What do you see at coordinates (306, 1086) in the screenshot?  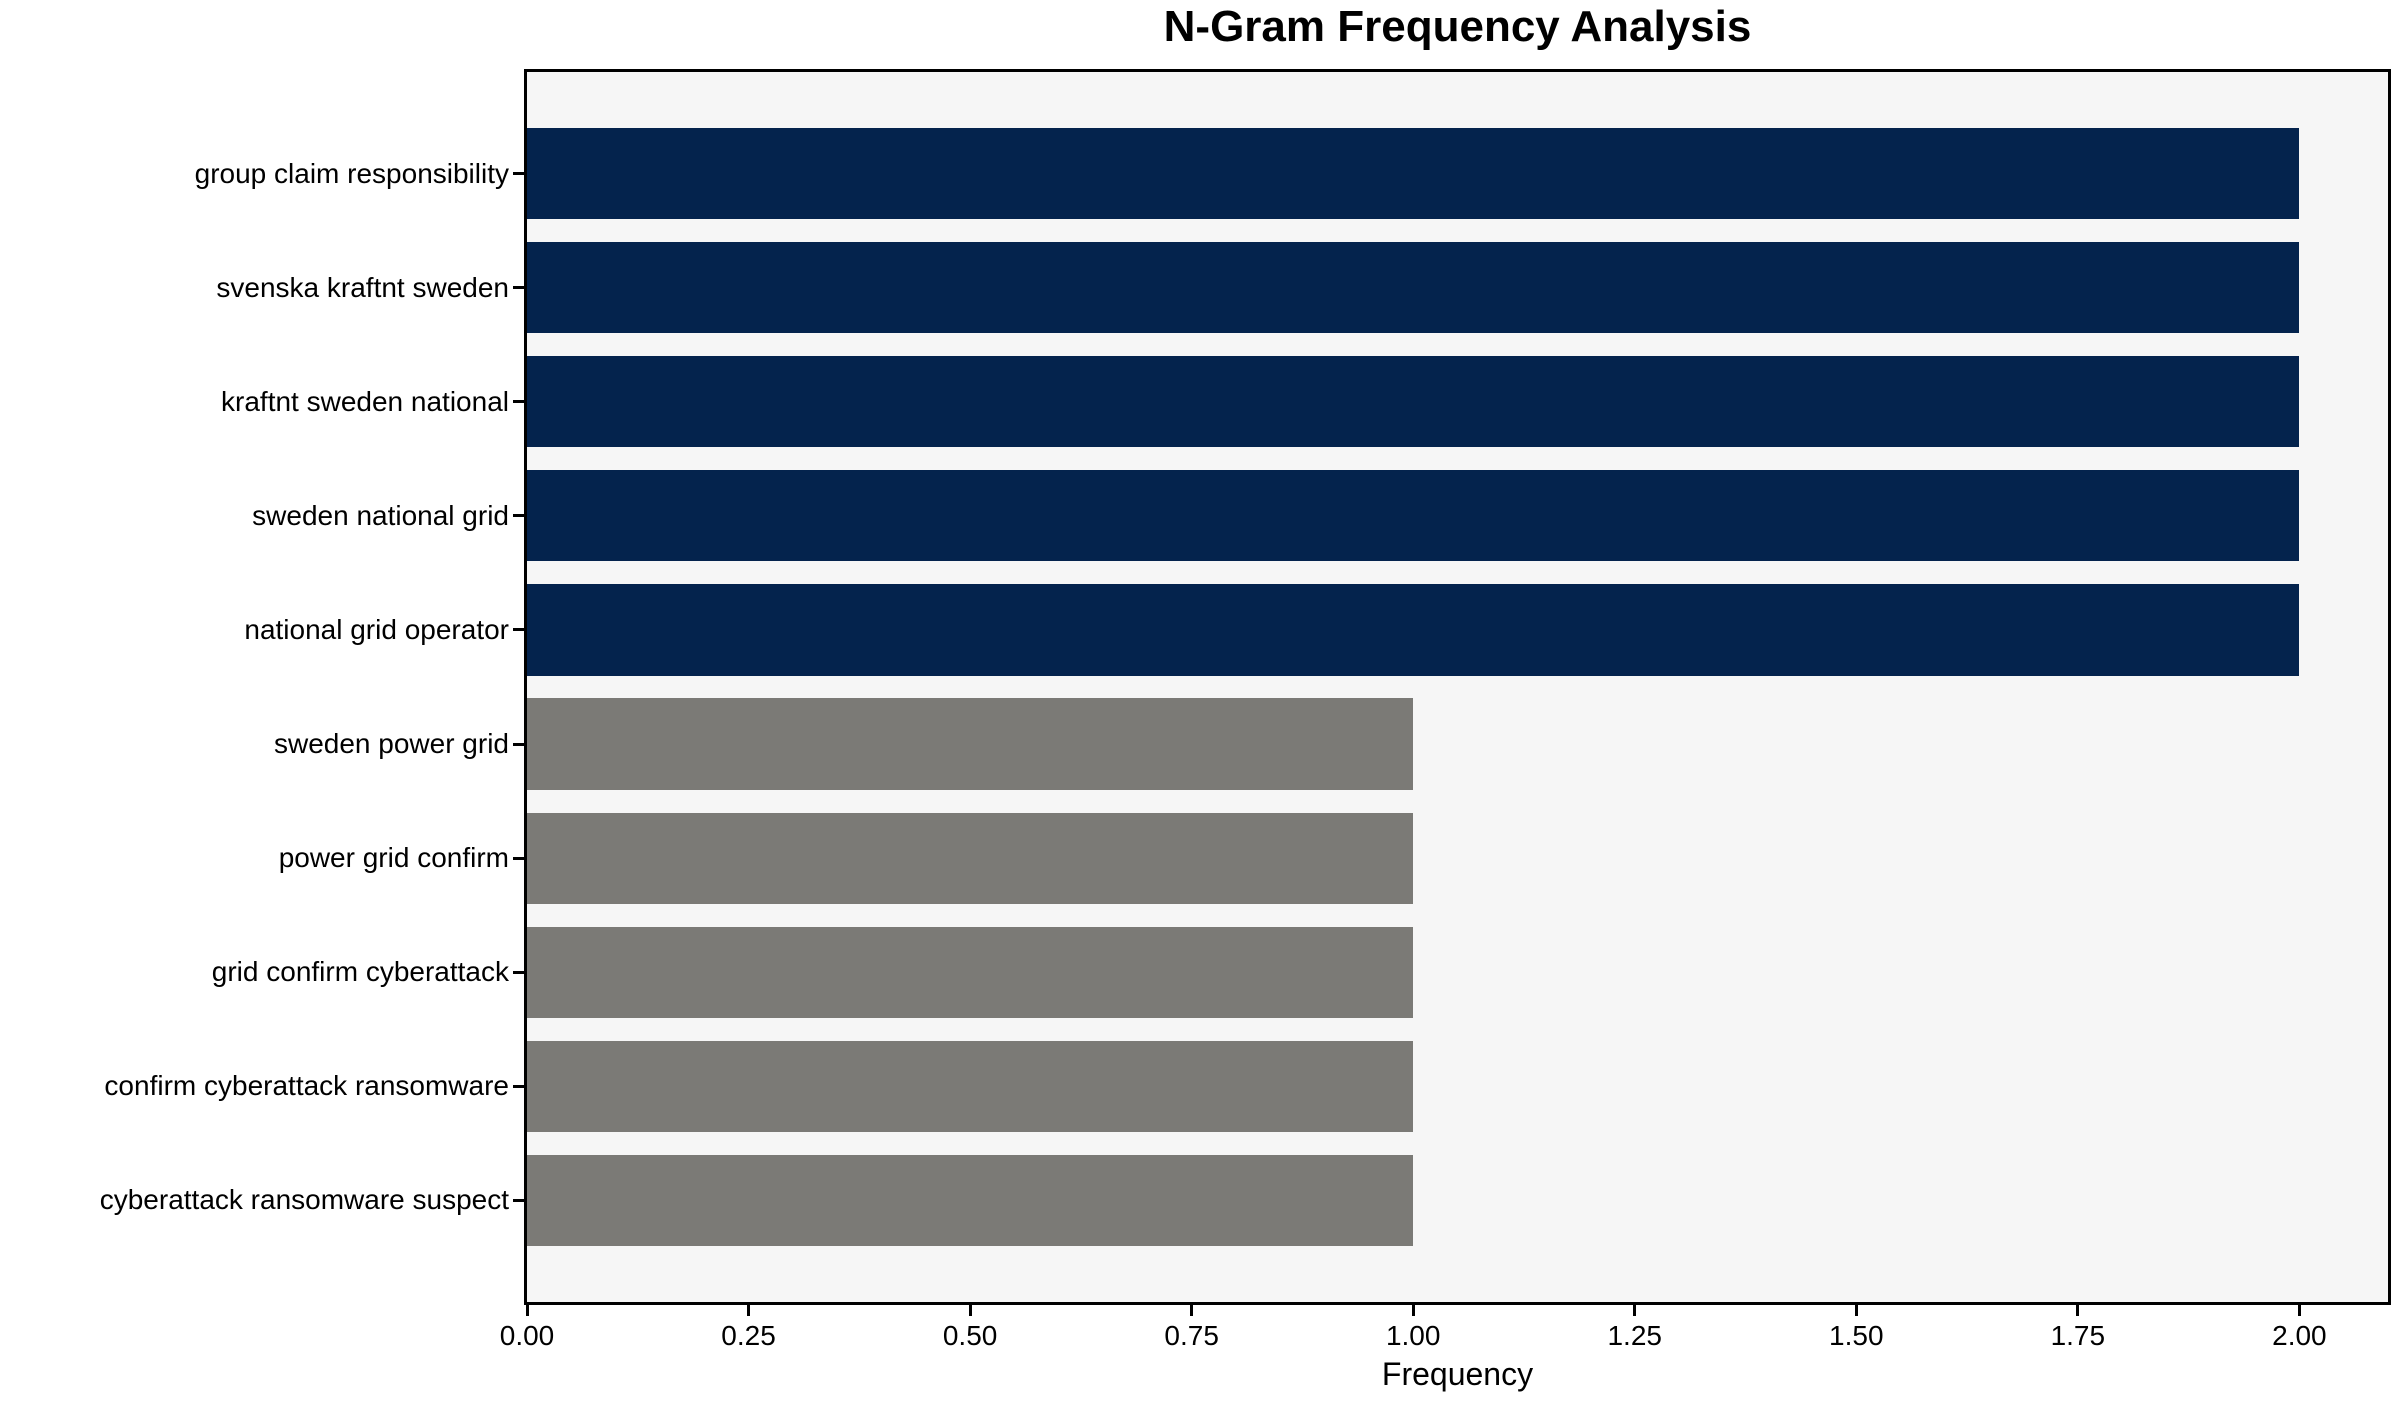 I see `y-tick-label: confirm cyberattack ransomware` at bounding box center [306, 1086].